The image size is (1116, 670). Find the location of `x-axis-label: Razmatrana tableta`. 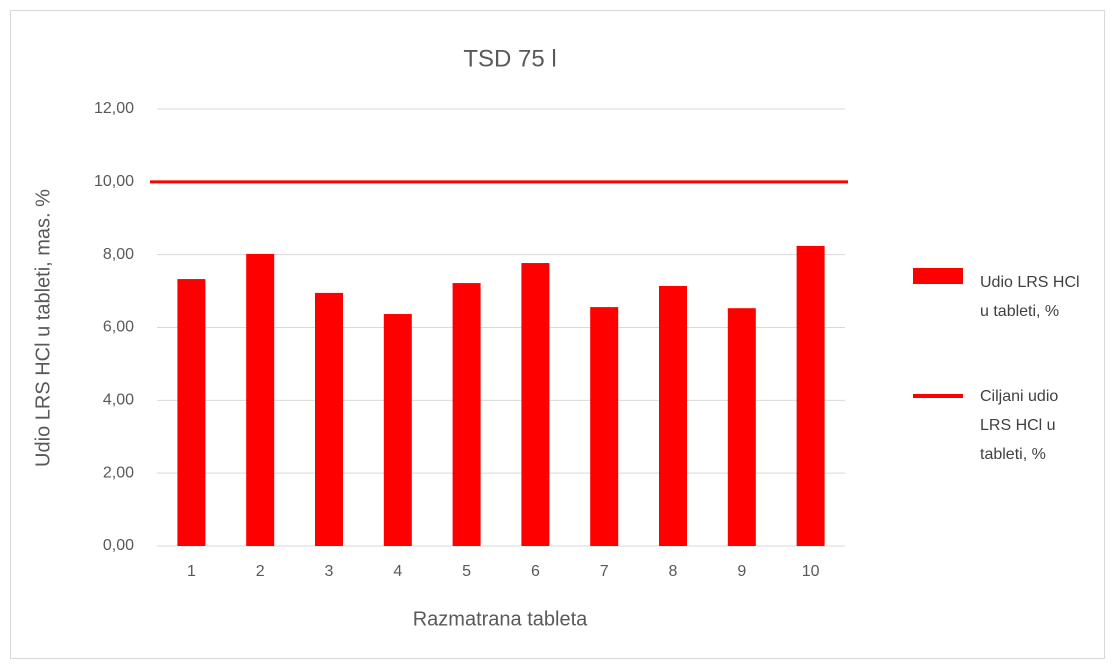

x-axis-label: Razmatrana tableta is located at coordinates (500, 619).